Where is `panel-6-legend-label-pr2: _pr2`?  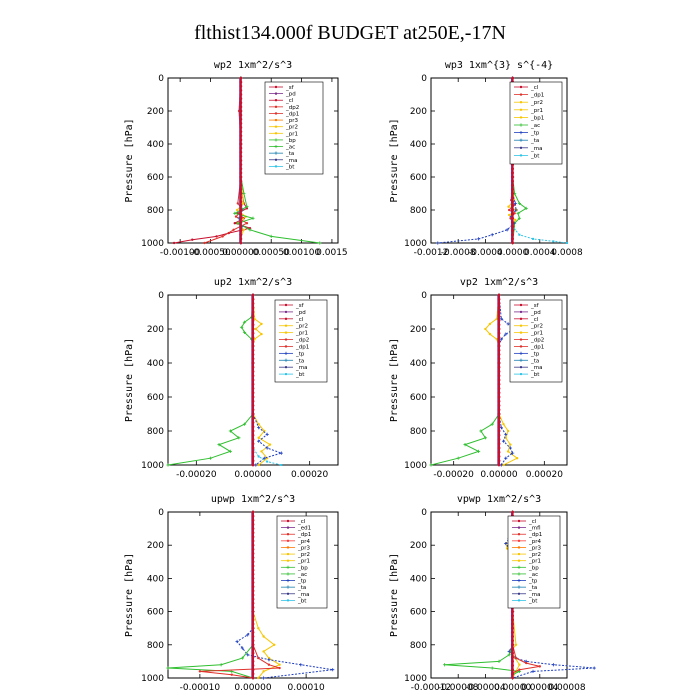 panel-6-legend-label-pr2: _pr2 is located at coordinates (534, 555).